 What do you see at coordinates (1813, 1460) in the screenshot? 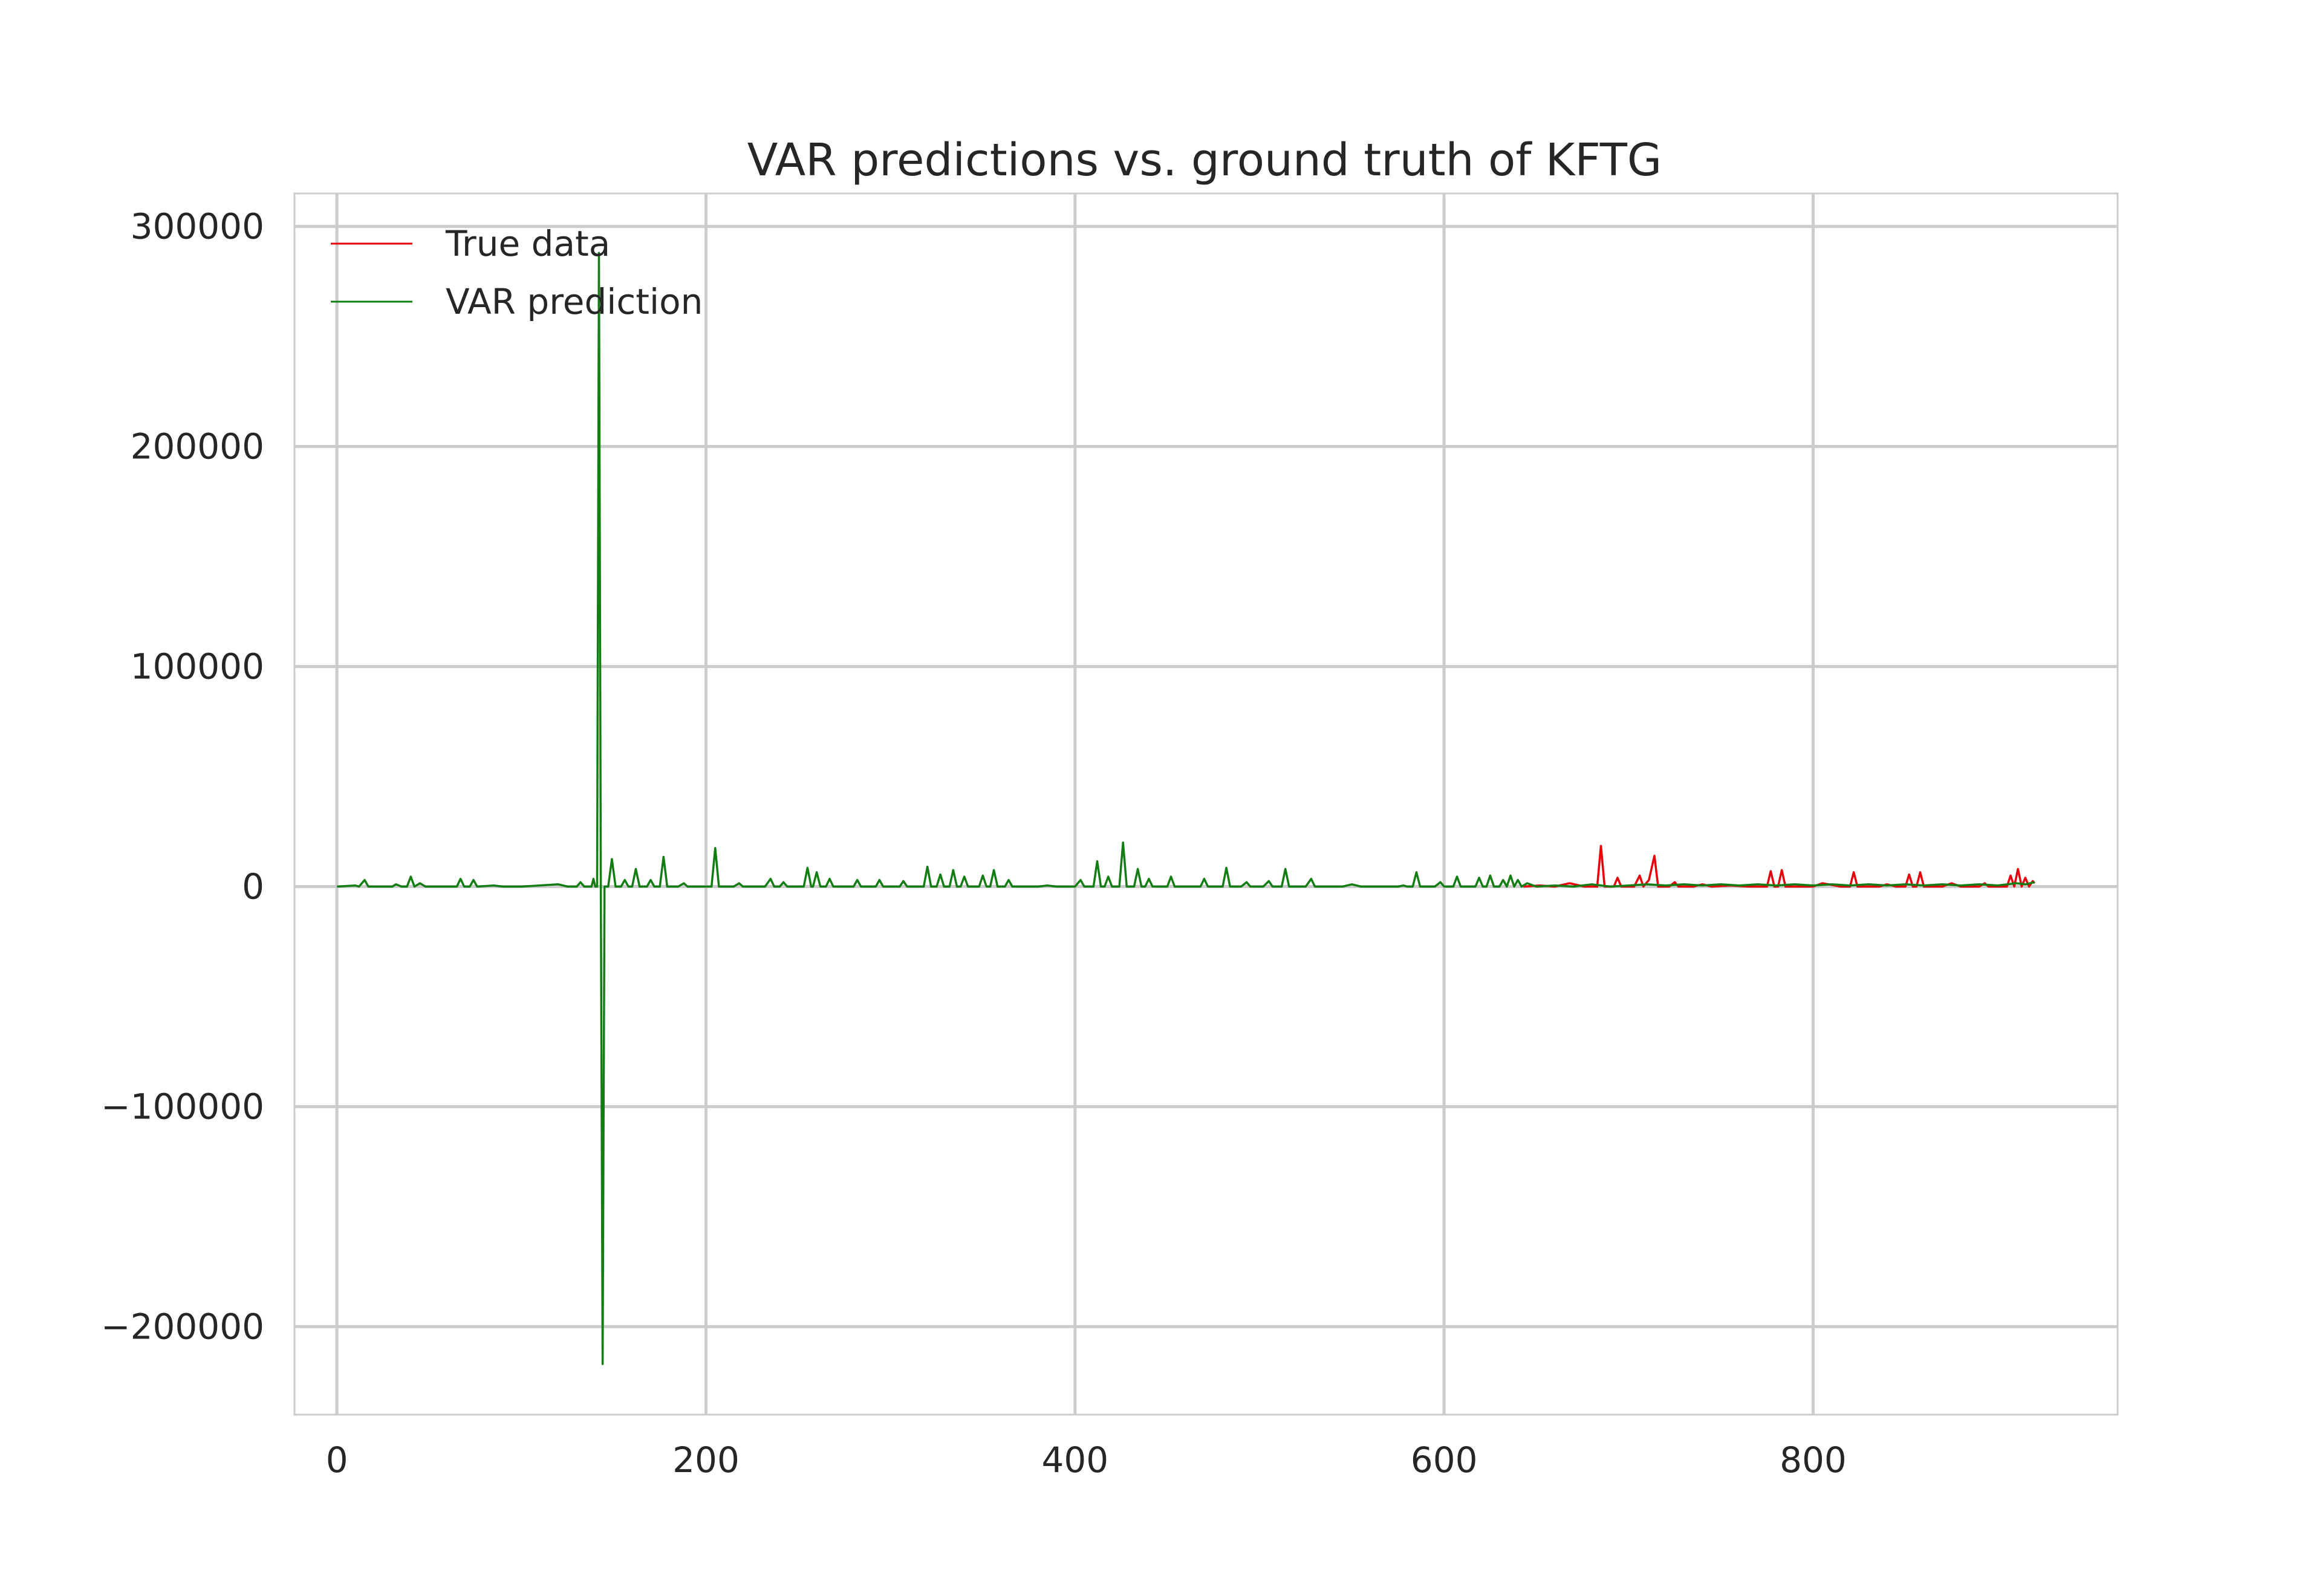
I see `x-tick-label: 800` at bounding box center [1813, 1460].